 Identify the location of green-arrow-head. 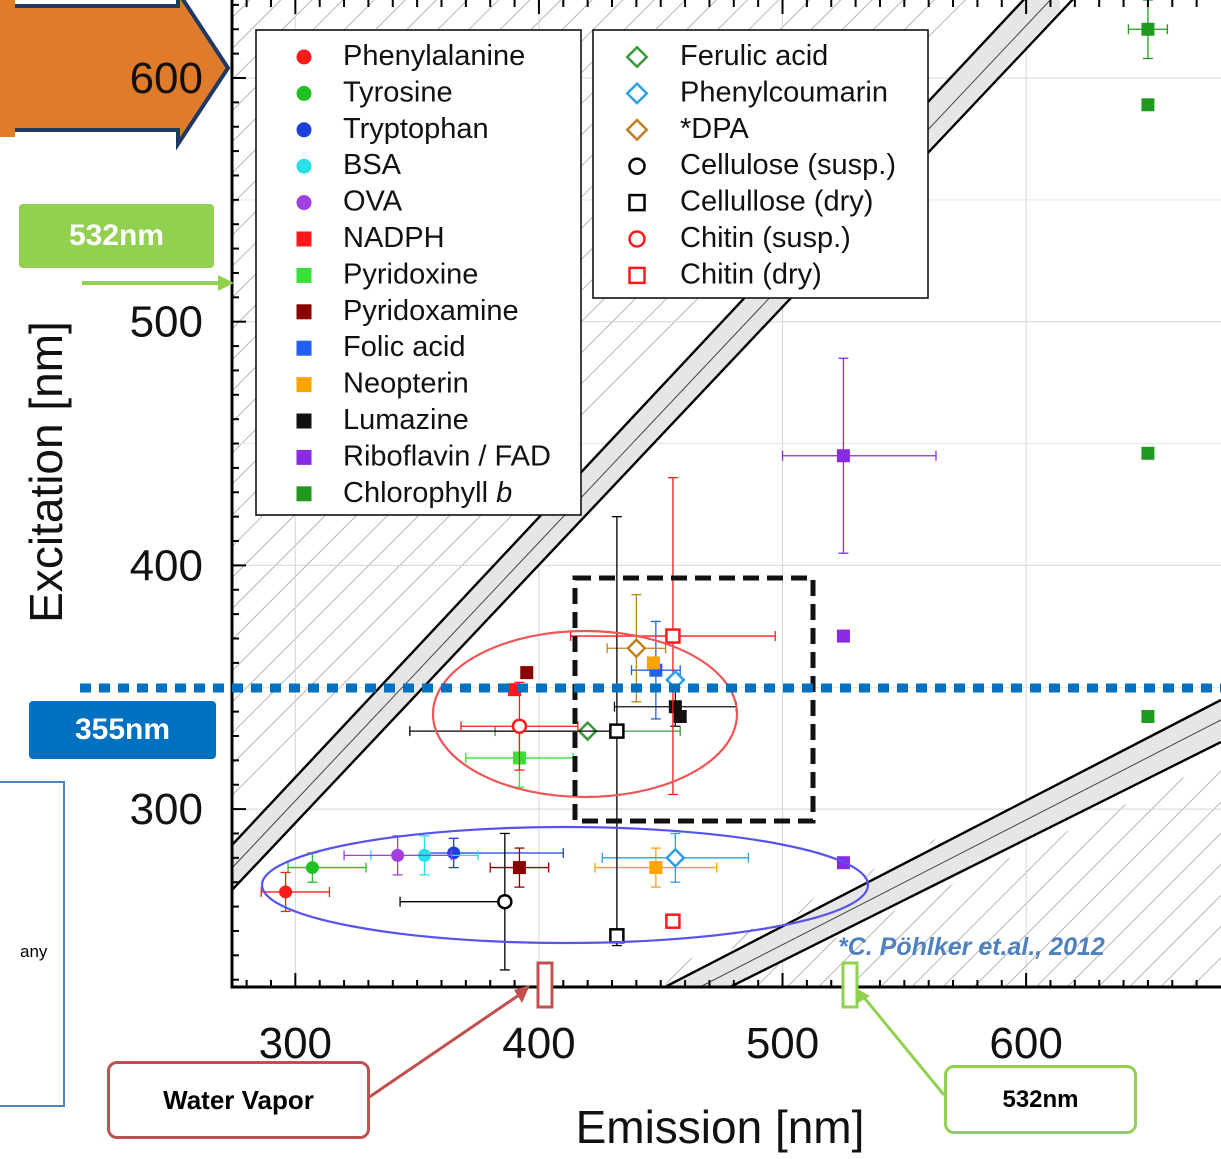
(226, 283).